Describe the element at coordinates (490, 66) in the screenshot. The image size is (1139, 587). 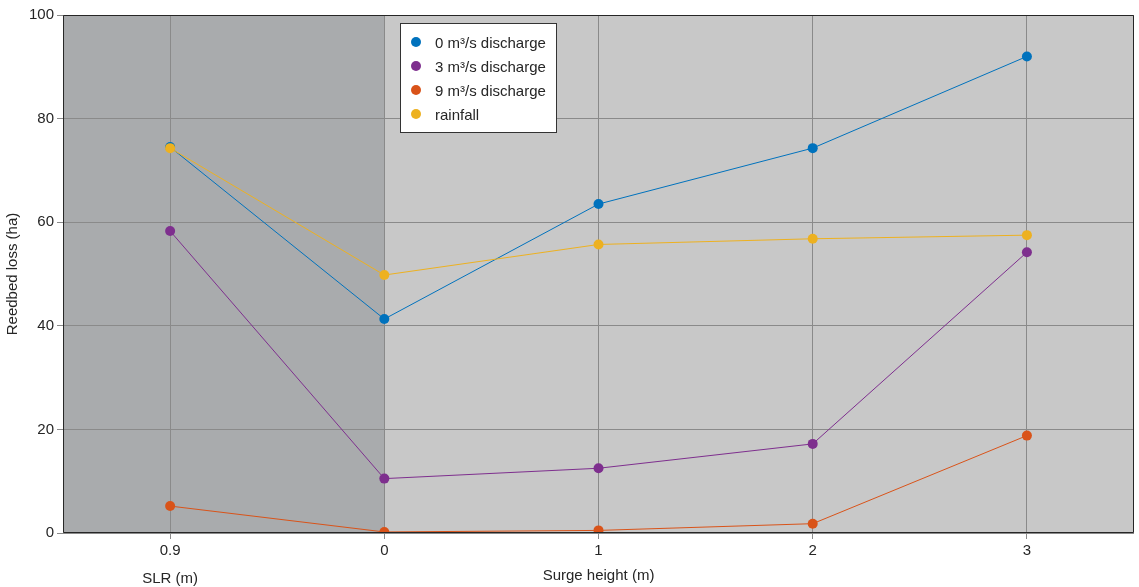
I see `legend-label: 3 m³/s discharge` at that location.